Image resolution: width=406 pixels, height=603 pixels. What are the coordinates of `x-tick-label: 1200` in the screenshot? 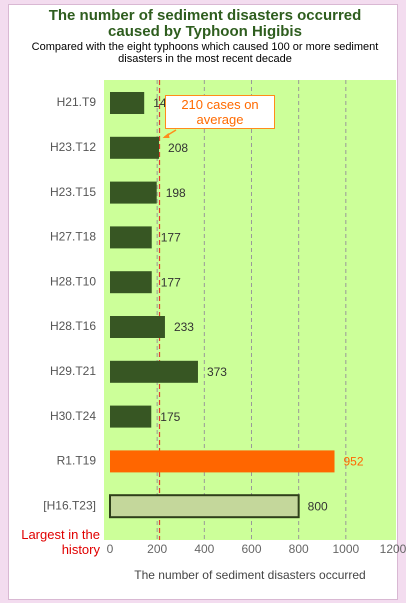 It's located at (393, 549).